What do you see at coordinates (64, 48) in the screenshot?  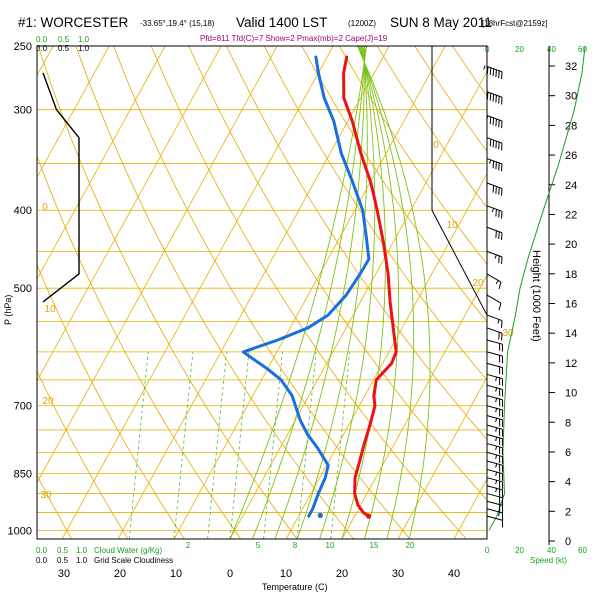 I see `cloudiness-tick: 0.5` at bounding box center [64, 48].